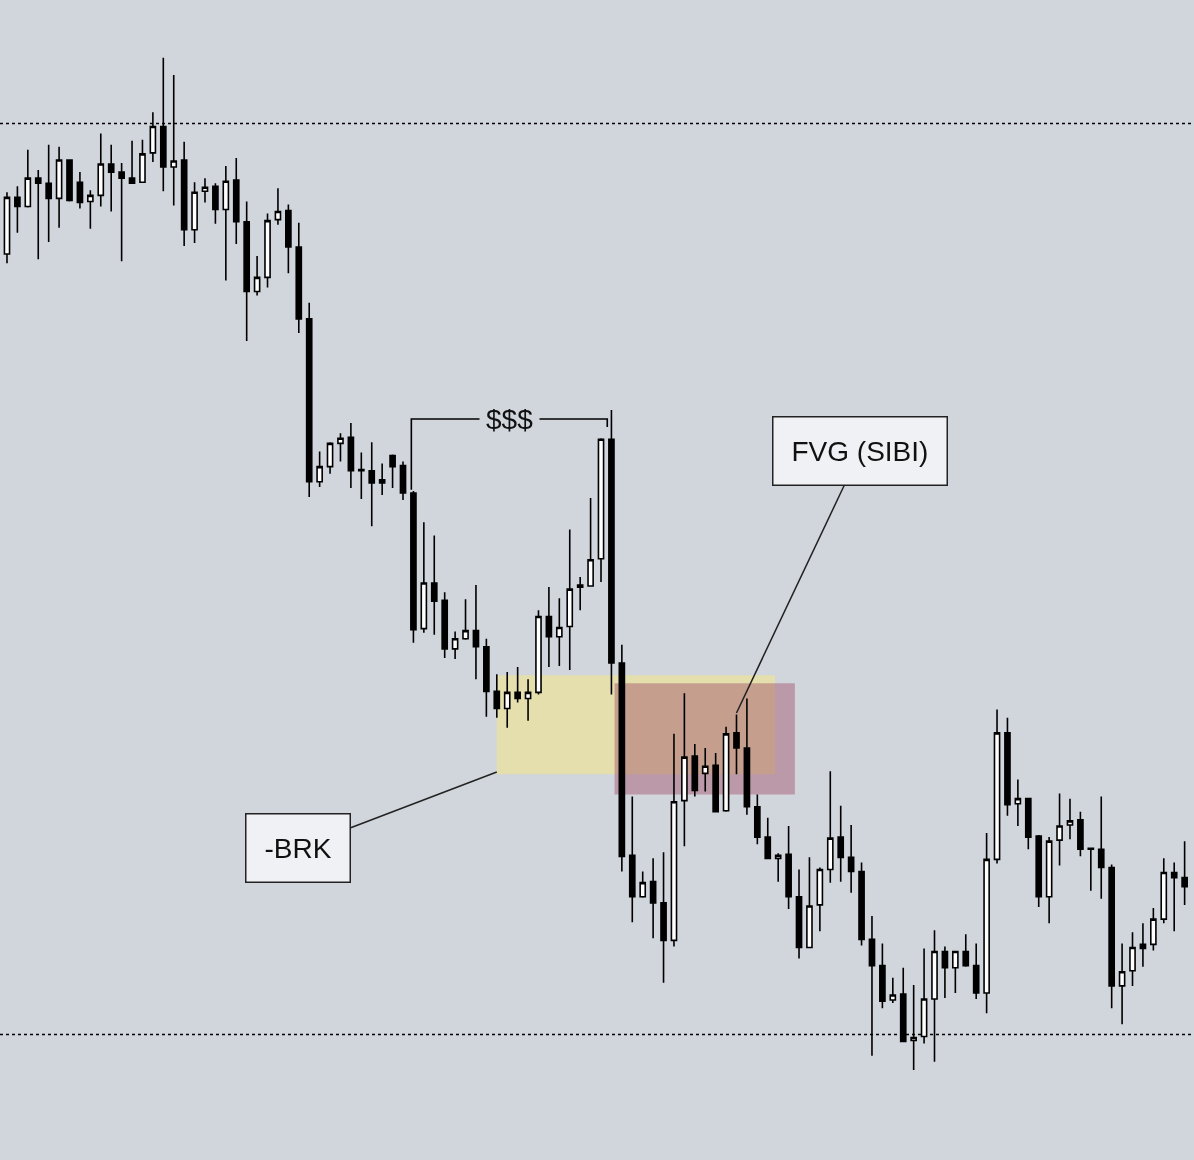 The width and height of the screenshot is (1194, 1160). What do you see at coordinates (298, 848) in the screenshot?
I see `annotation: -BRK` at bounding box center [298, 848].